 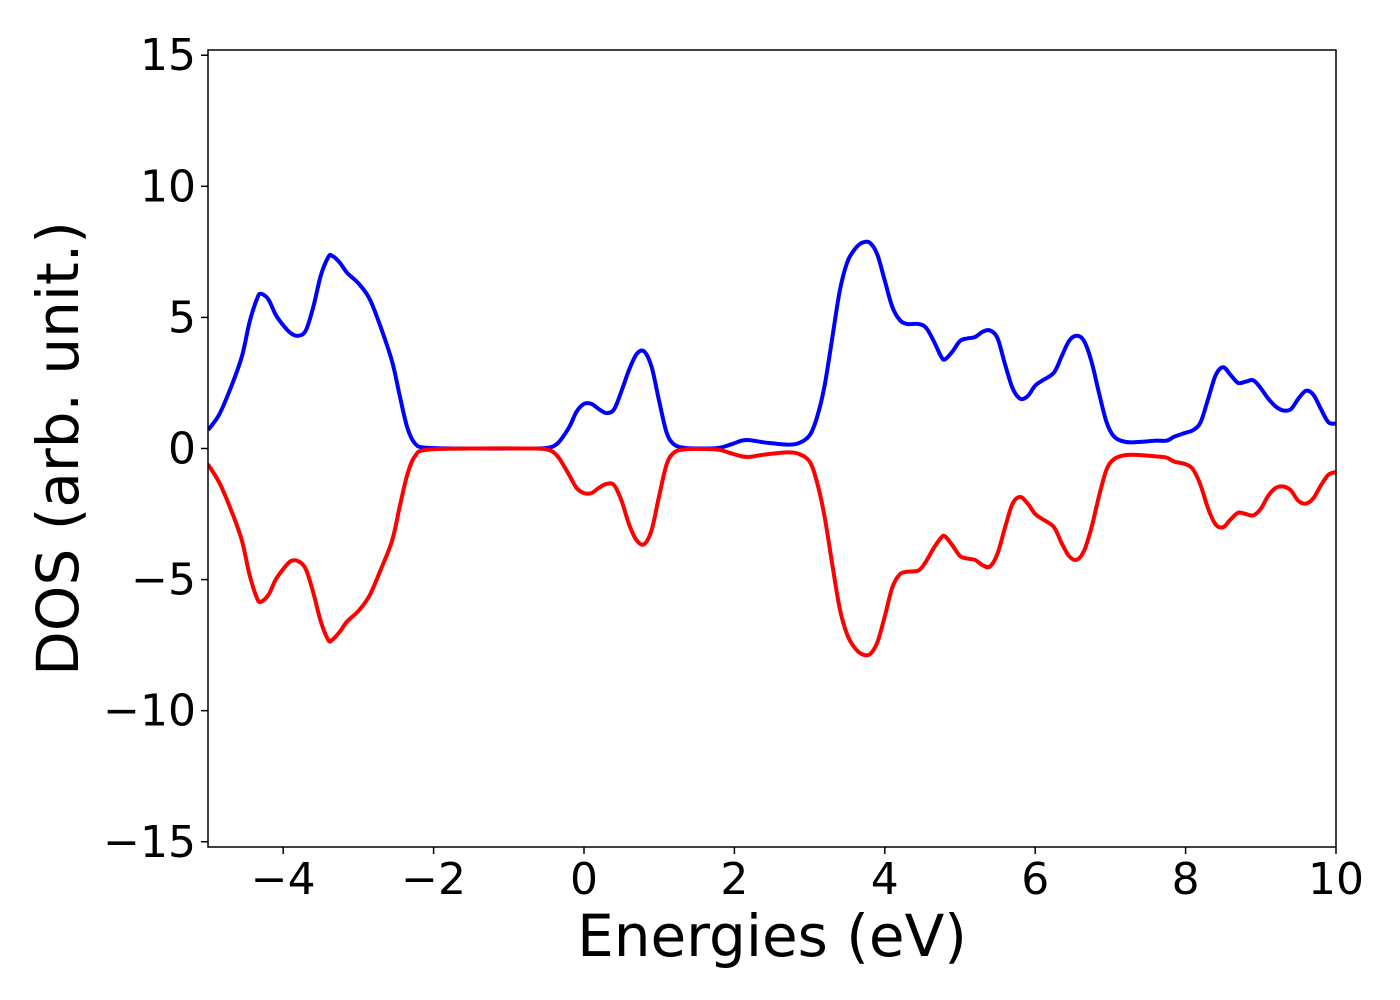 I want to click on y-tick-label: 5, so click(x=182, y=317).